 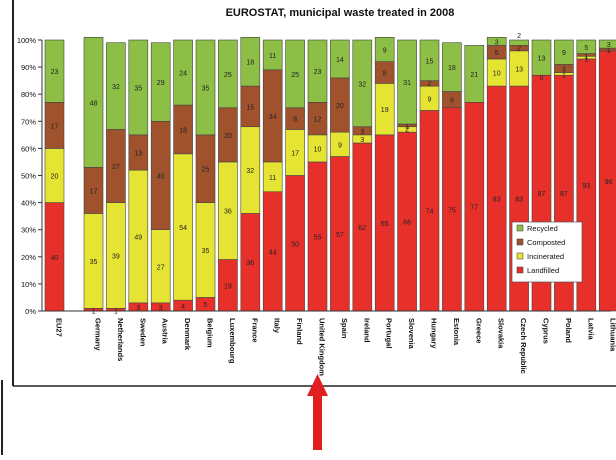 What do you see at coordinates (254, 330) in the screenshot?
I see `x-tick-label: France` at bounding box center [254, 330].